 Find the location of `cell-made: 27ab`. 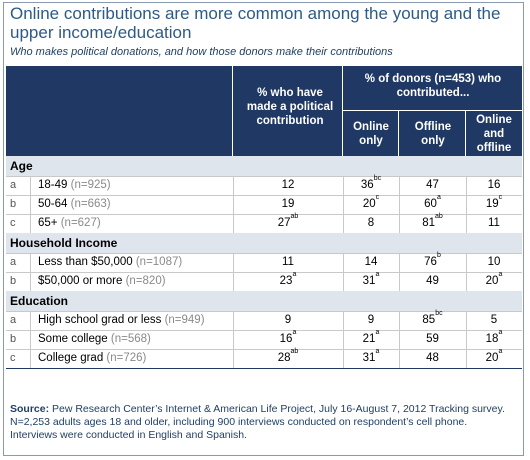

cell-made: 27ab is located at coordinates (288, 223).